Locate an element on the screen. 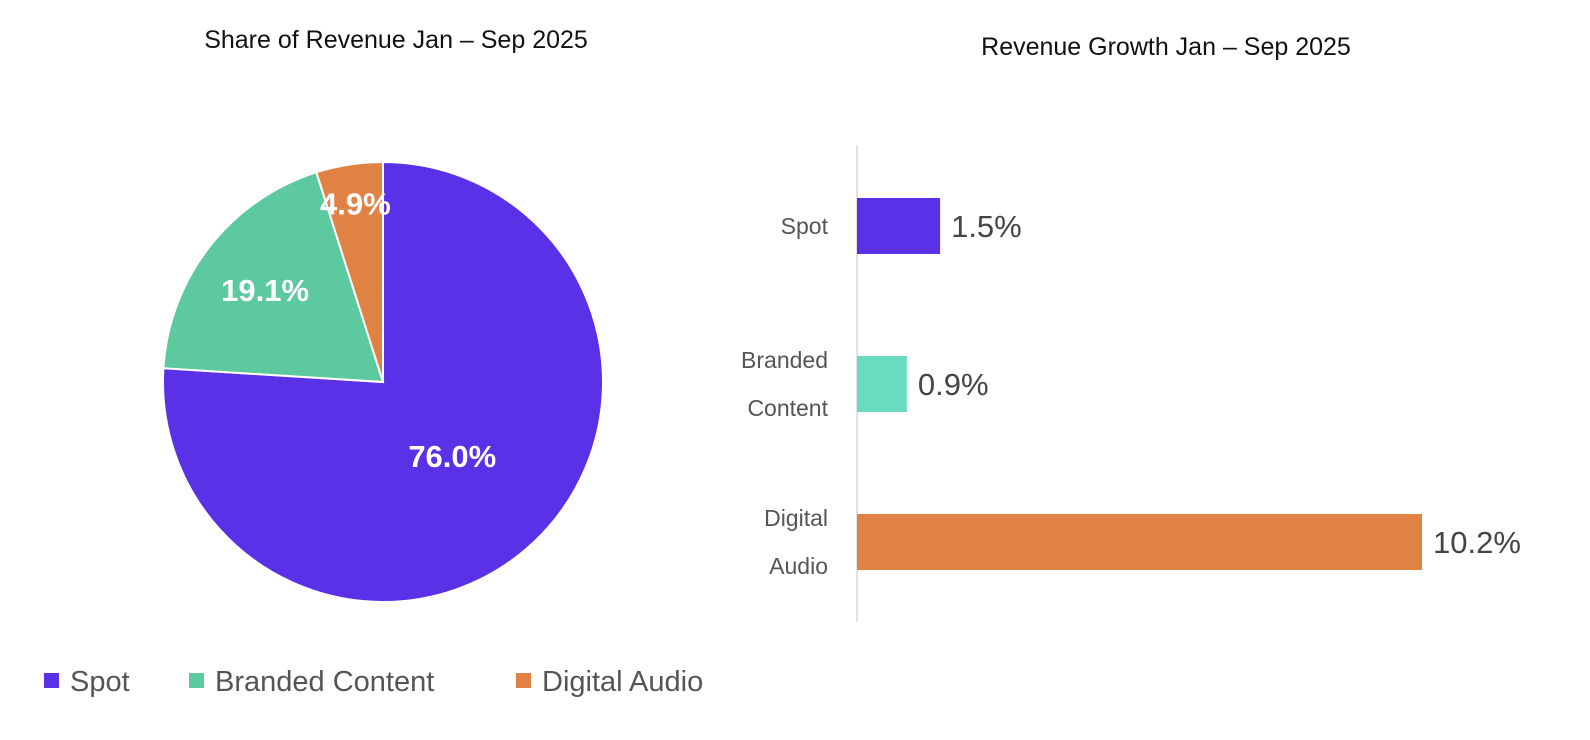 This screenshot has height=740, width=1590. pie-slice-branded-content is located at coordinates (273, 277).